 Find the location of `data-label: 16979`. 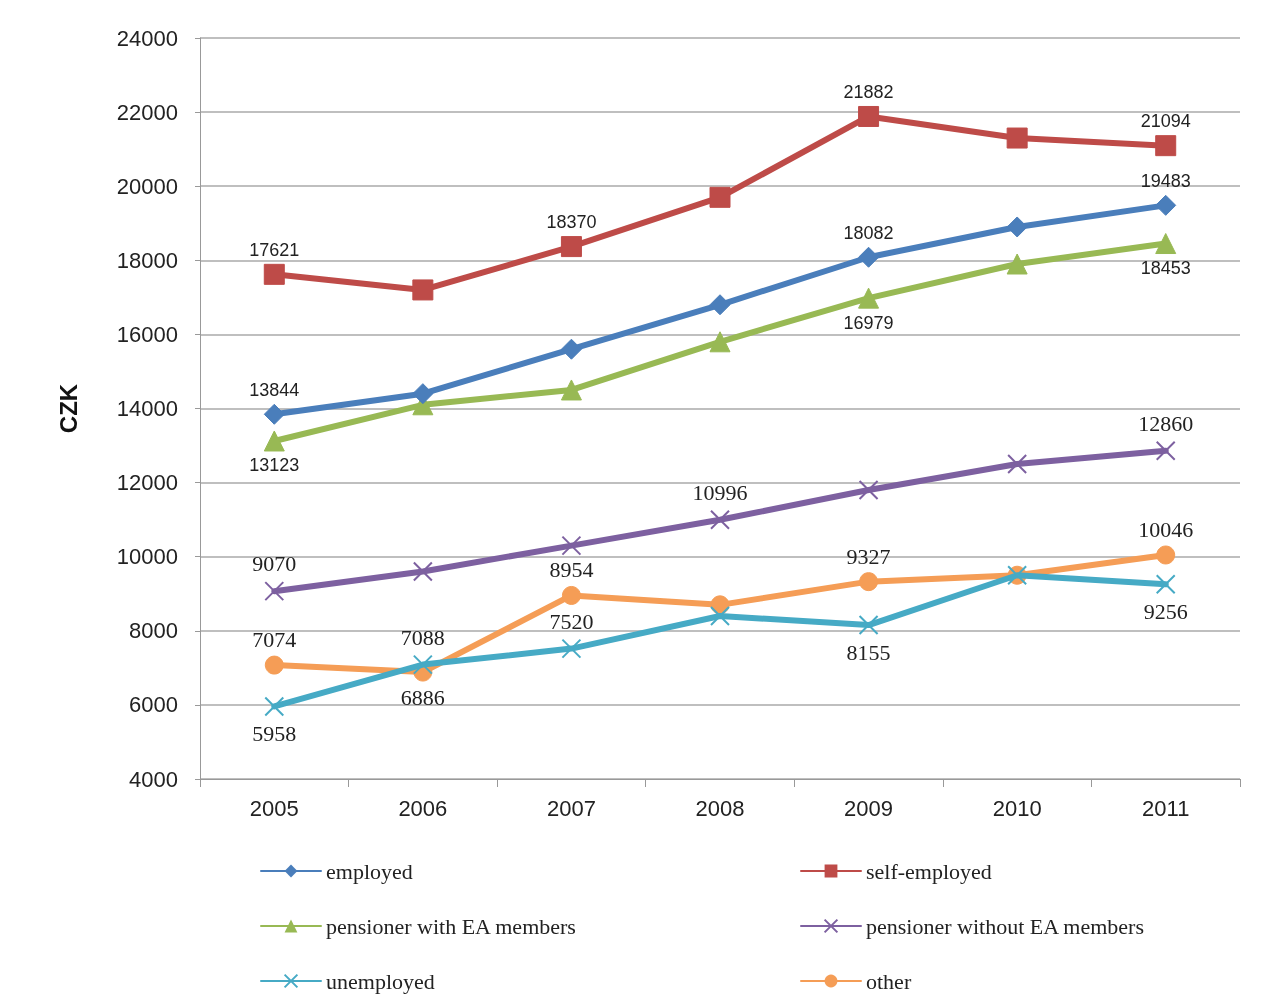

data-label: 16979 is located at coordinates (868, 322).